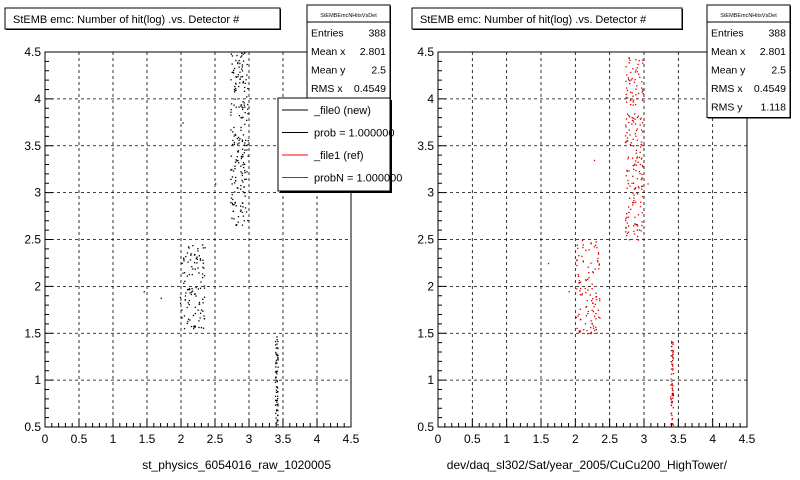  I want to click on stats-value: 0.4549, so click(770, 89).